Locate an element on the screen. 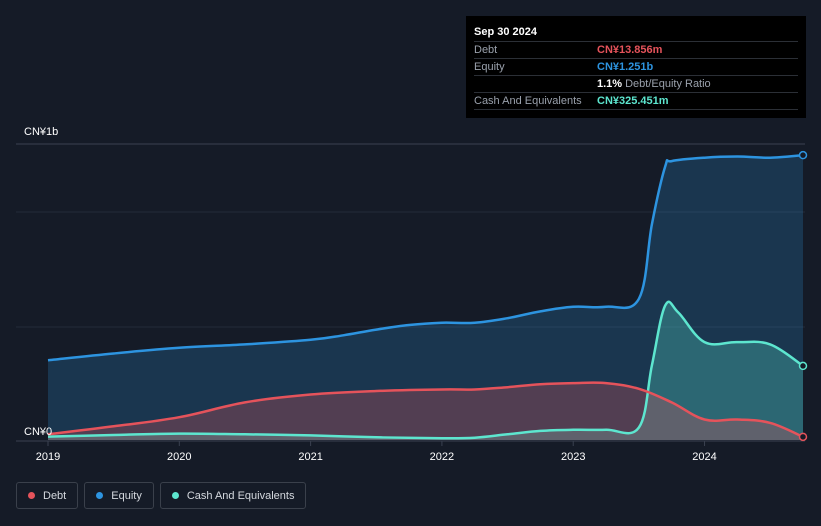 The width and height of the screenshot is (821, 526). y-axis-top-label: CN¥1b is located at coordinates (41, 132).